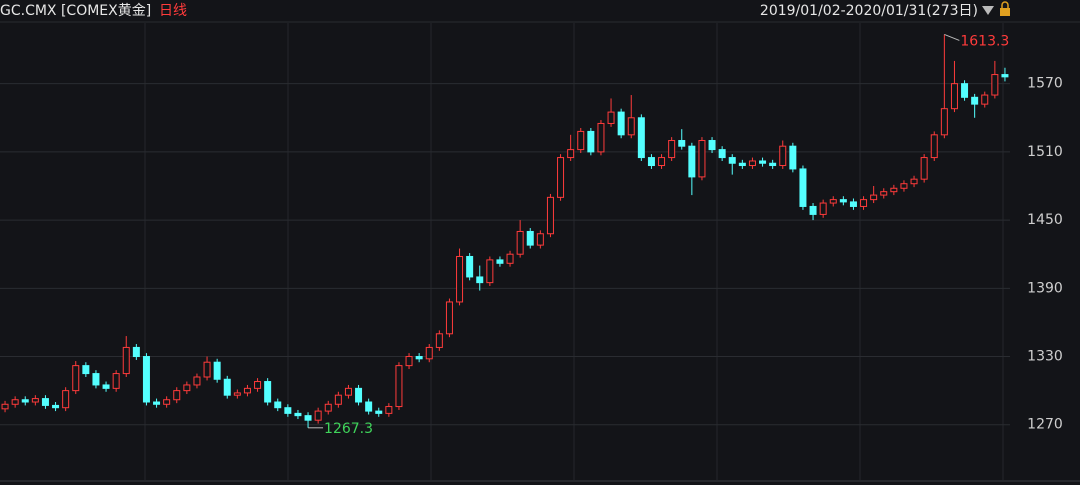 This screenshot has height=485, width=1080. What do you see at coordinates (1045, 152) in the screenshot?
I see `y-tick-label: 1510` at bounding box center [1045, 152].